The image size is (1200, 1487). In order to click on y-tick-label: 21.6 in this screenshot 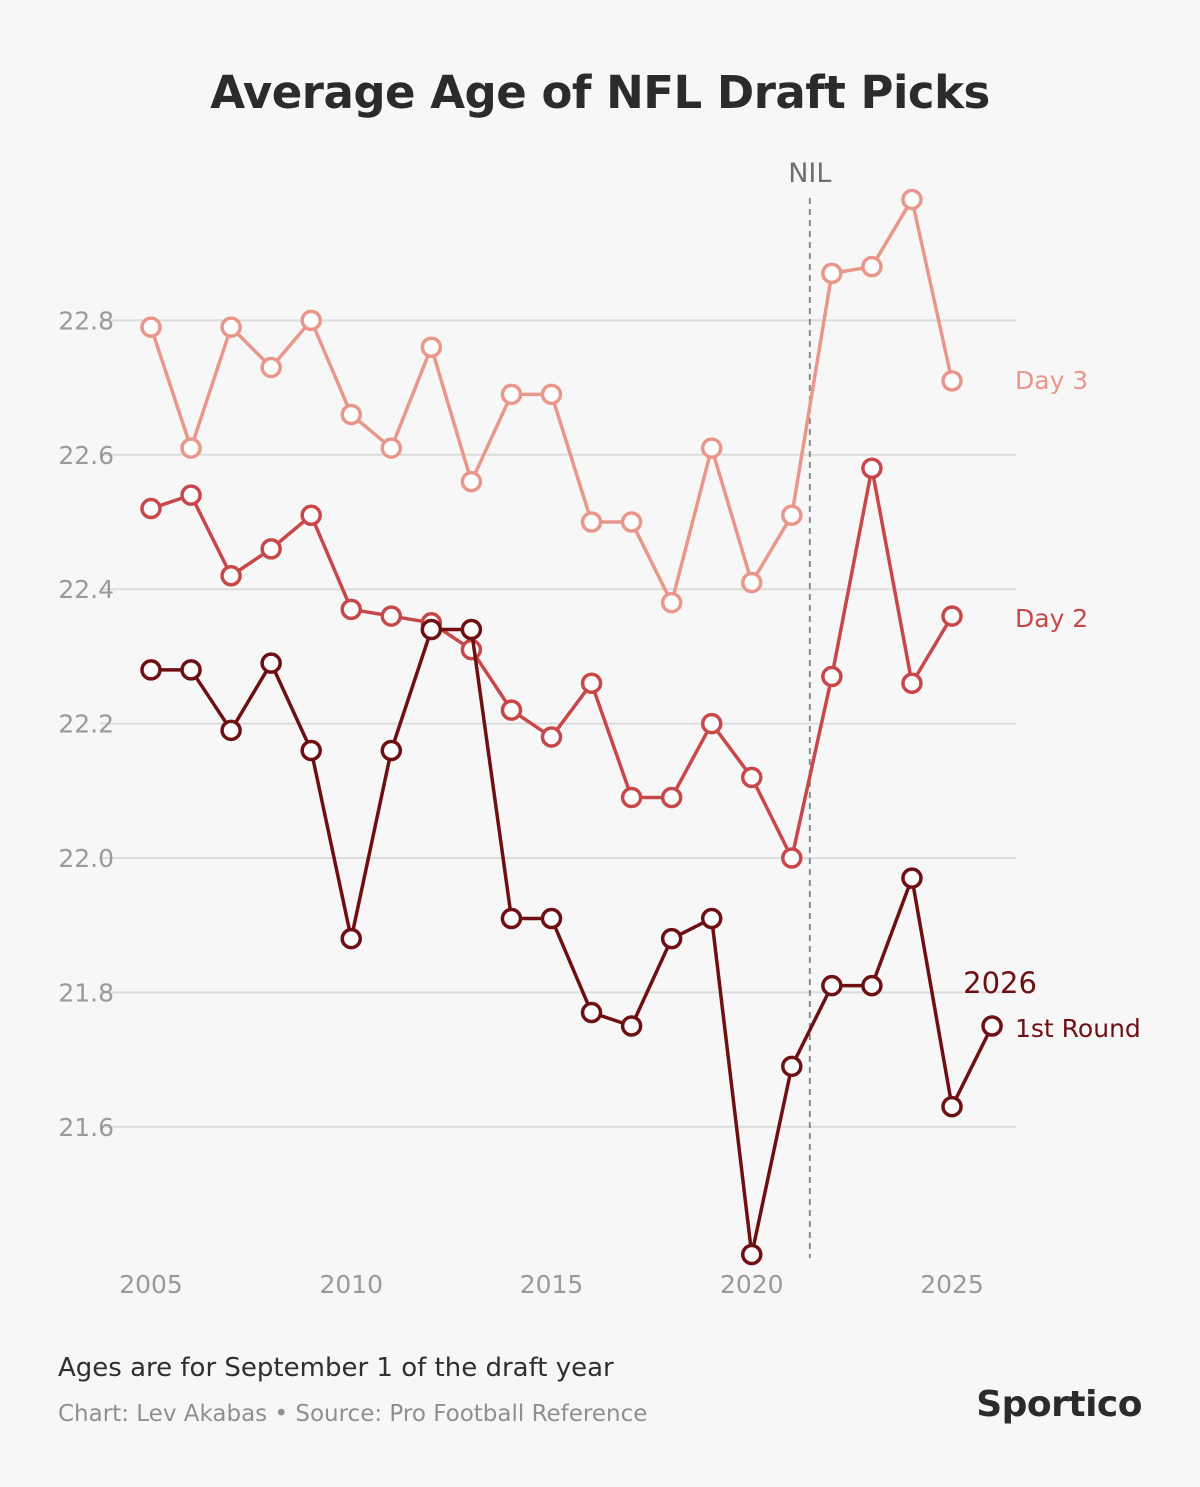, I will do `click(86, 1127)`.